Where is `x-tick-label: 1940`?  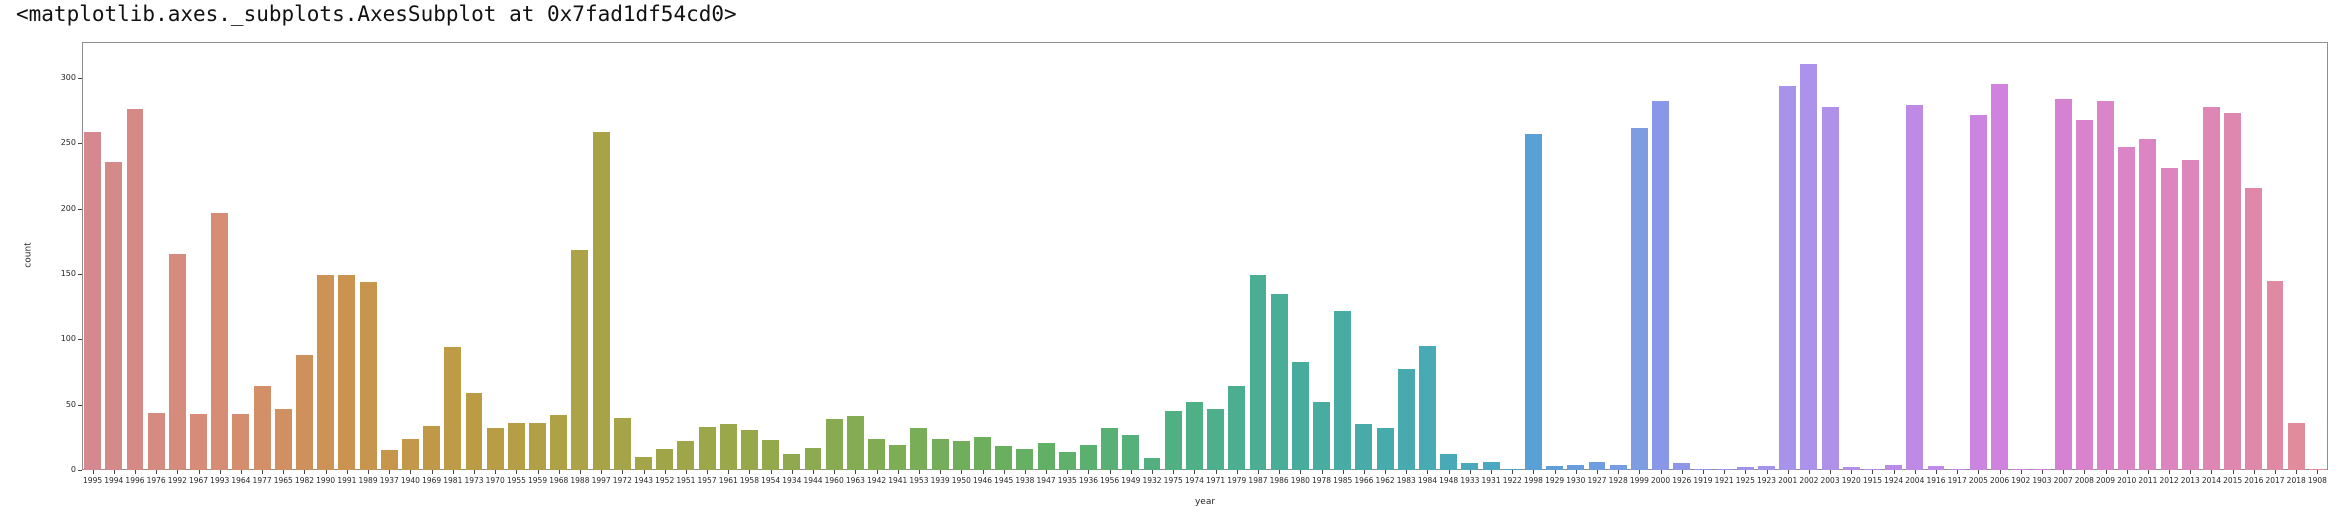
x-tick-label: 1940 is located at coordinates (410, 480).